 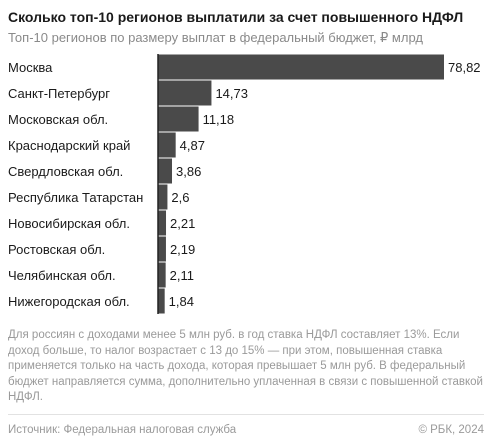 I want to click on value-label: 2,21, so click(x=182, y=223).